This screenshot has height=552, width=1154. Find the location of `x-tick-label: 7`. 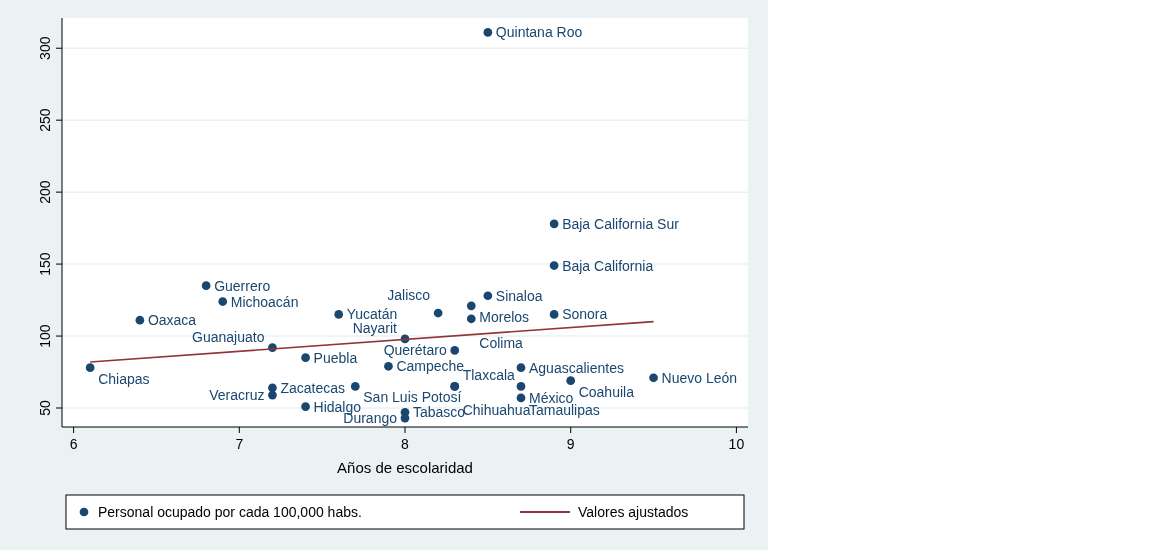

x-tick-label: 7 is located at coordinates (239, 444).